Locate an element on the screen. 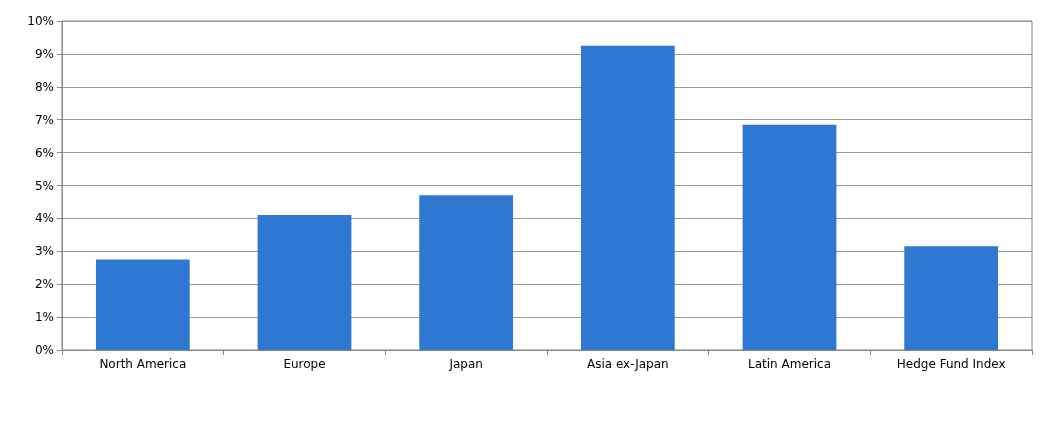  y-tick-label: 5% is located at coordinates (44, 185).